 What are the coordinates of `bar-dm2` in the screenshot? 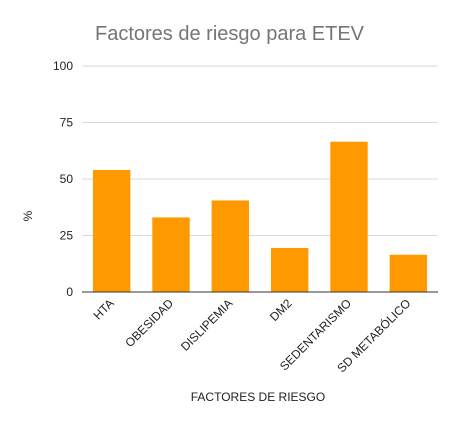 It's located at (289, 269).